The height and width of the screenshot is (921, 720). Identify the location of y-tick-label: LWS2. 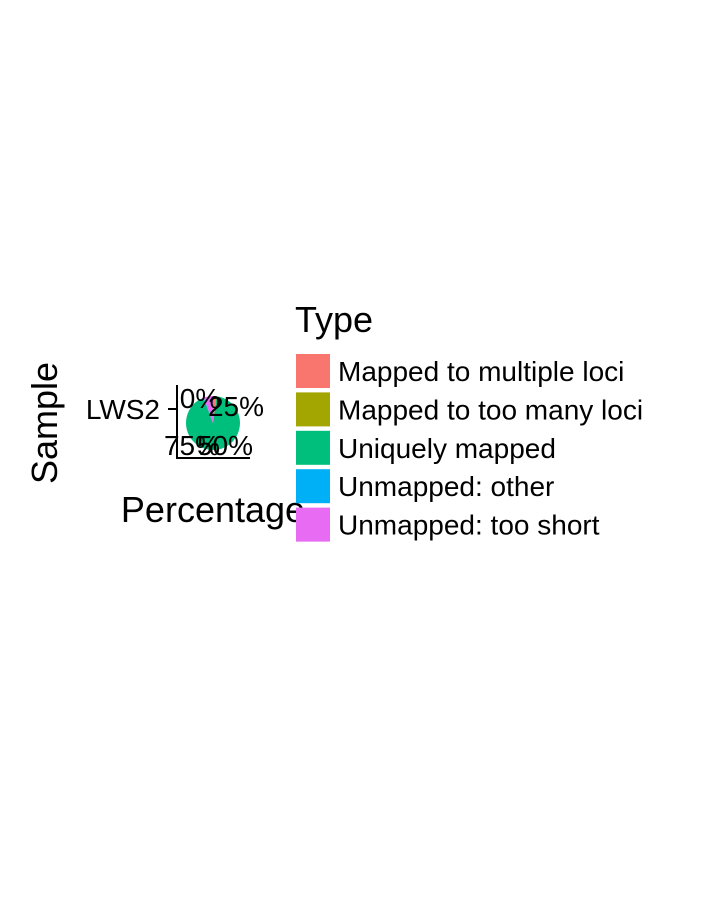
(123, 409).